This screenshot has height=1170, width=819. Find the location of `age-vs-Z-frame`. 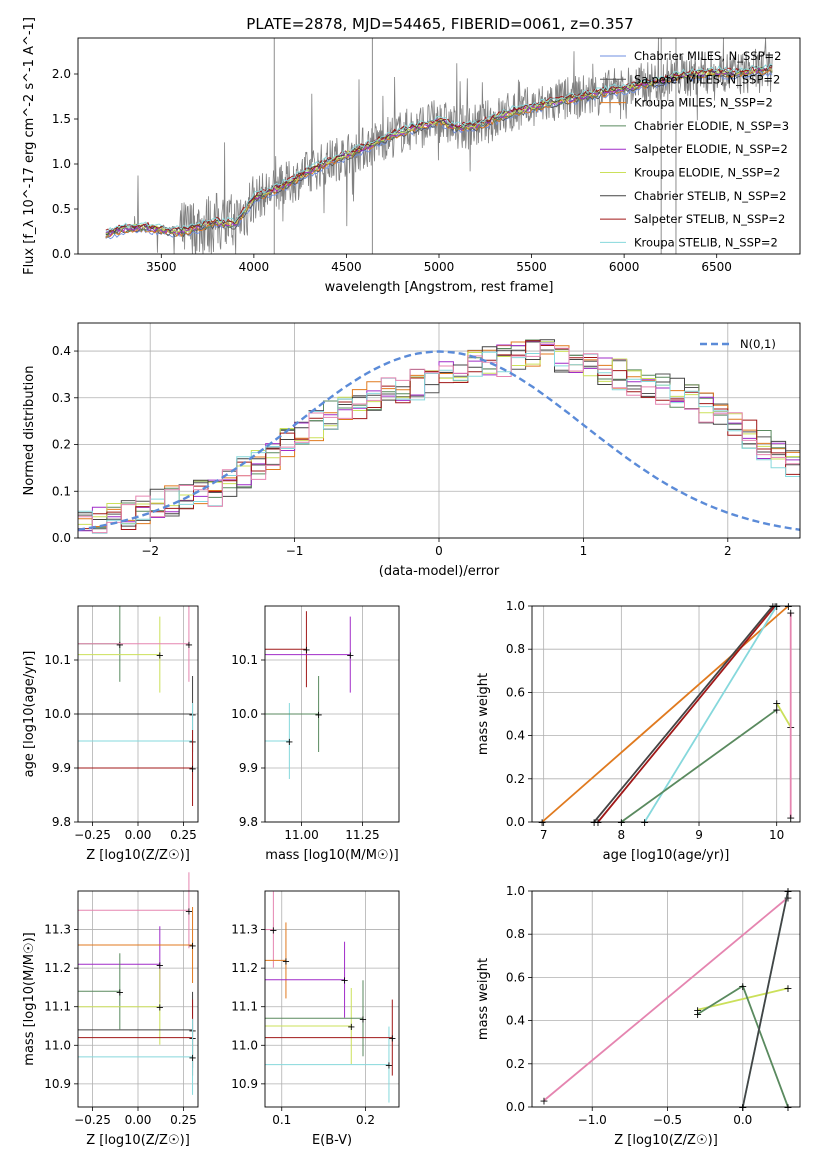

age-vs-Z-frame is located at coordinates (138, 714).